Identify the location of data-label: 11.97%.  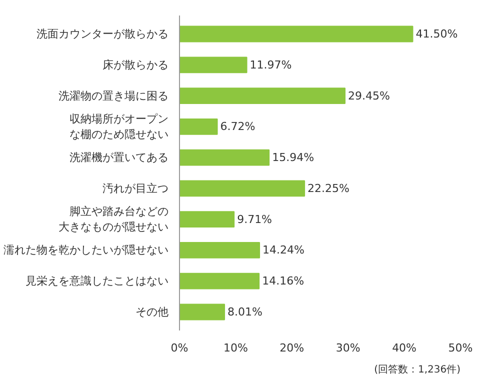
(271, 65).